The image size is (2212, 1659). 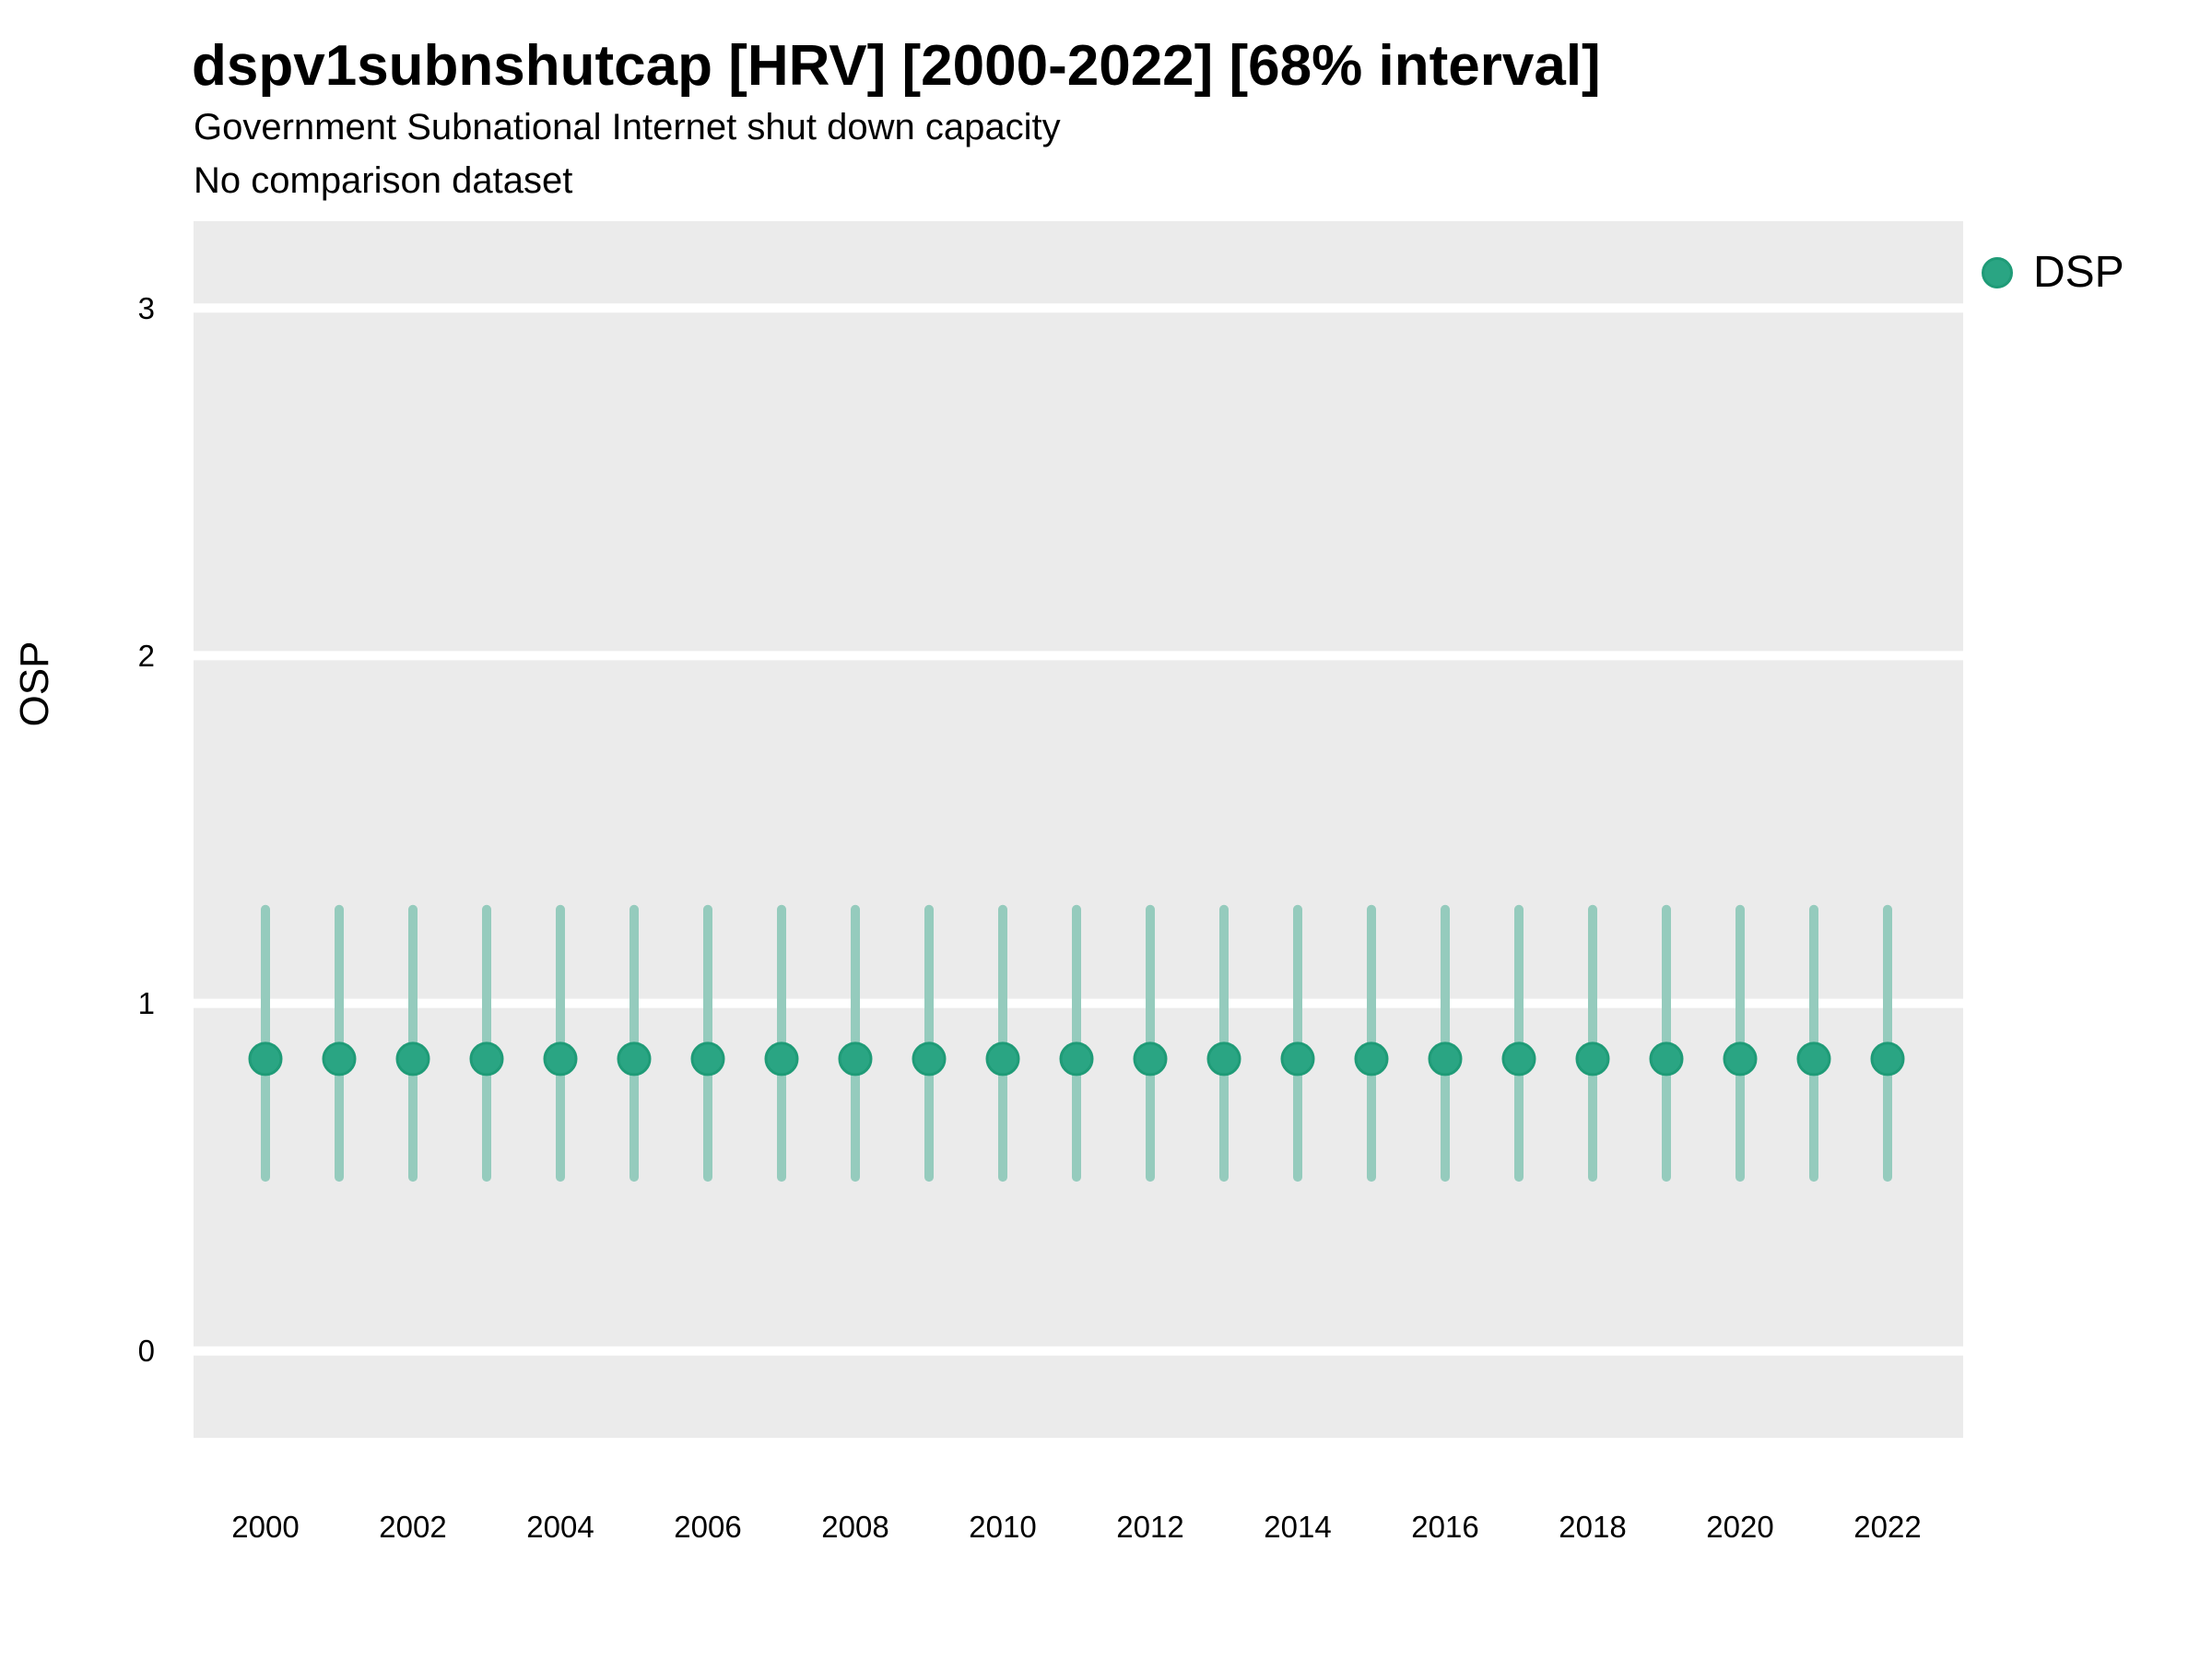 I want to click on x-tick-label: 2016, so click(x=1444, y=1527).